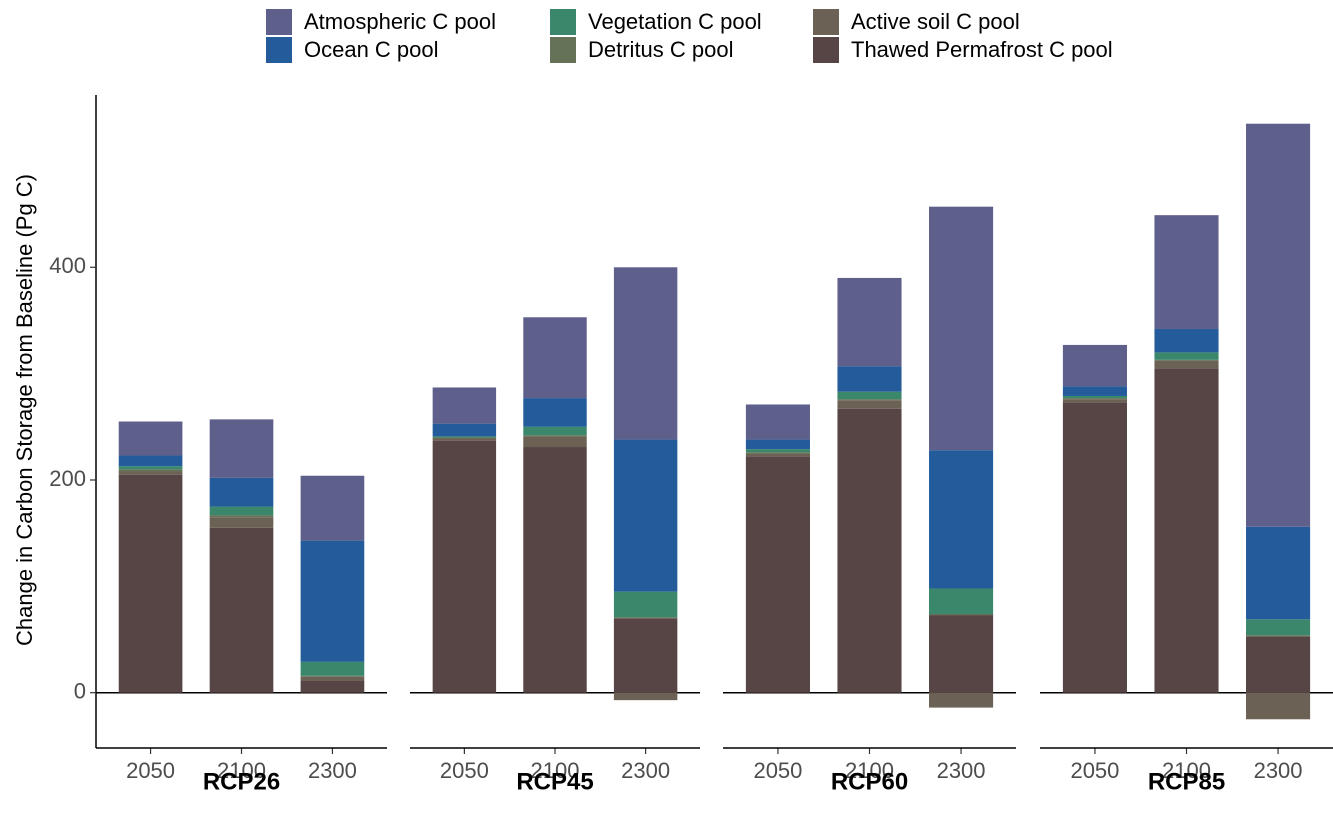 The width and height of the screenshot is (1333, 831). Describe the element at coordinates (982, 49) in the screenshot. I see `legend-label: Thawed Permafrost C pool` at that location.